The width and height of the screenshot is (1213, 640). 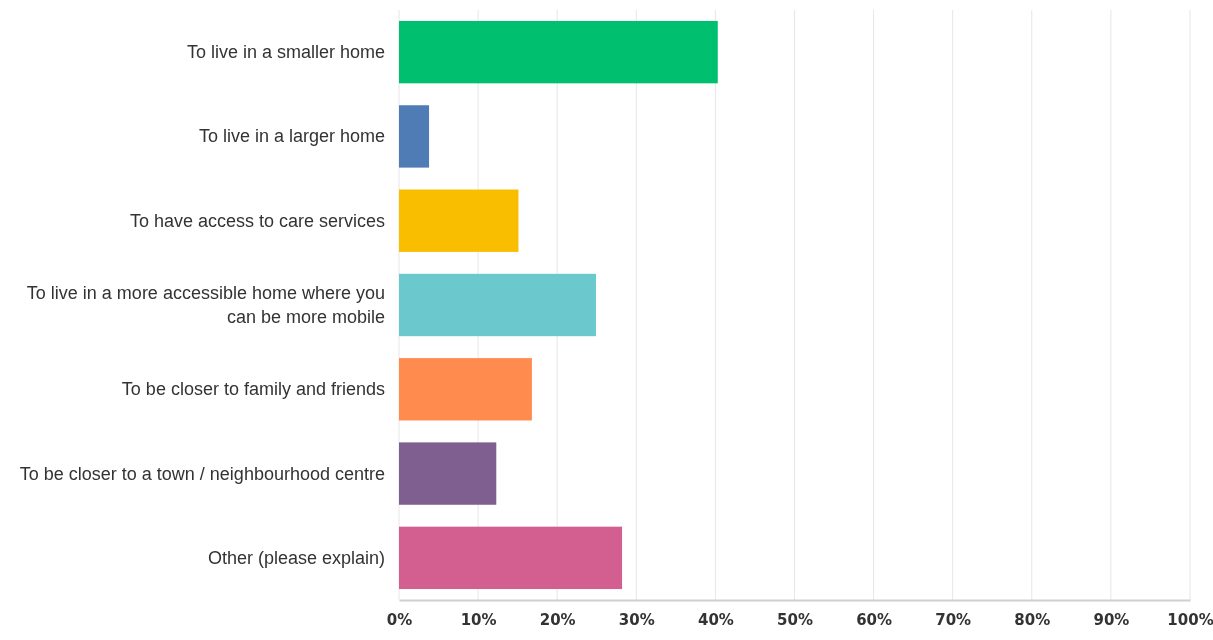 I want to click on x-tick-label: 60%, so click(x=874, y=619).